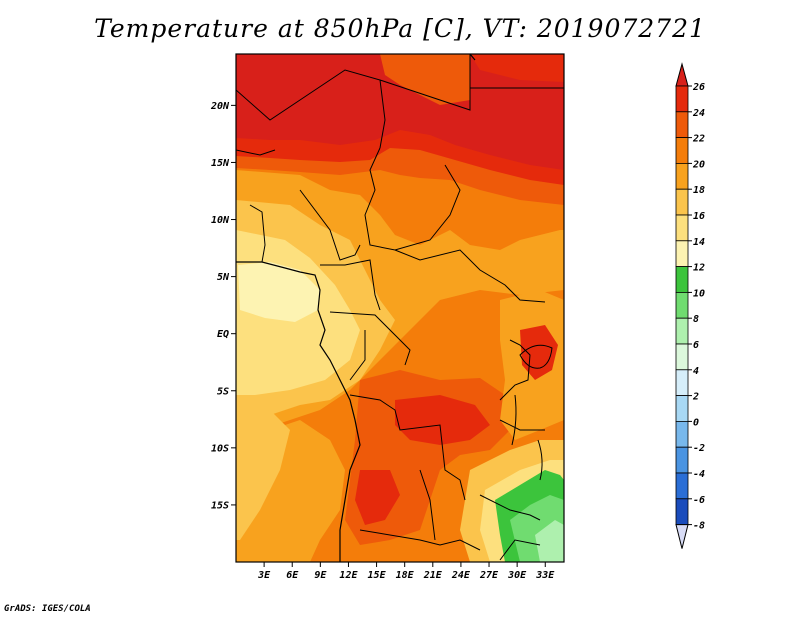 The width and height of the screenshot is (800, 618). I want to click on lon-tick-label: 6E, so click(292, 575).